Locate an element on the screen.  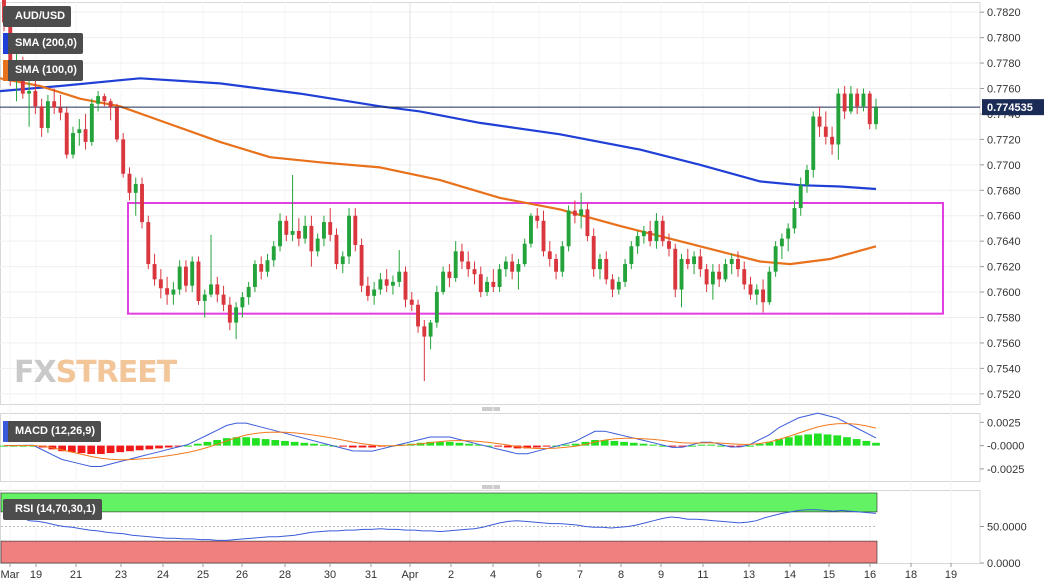
date-tick-label: 8 is located at coordinates (621, 575).